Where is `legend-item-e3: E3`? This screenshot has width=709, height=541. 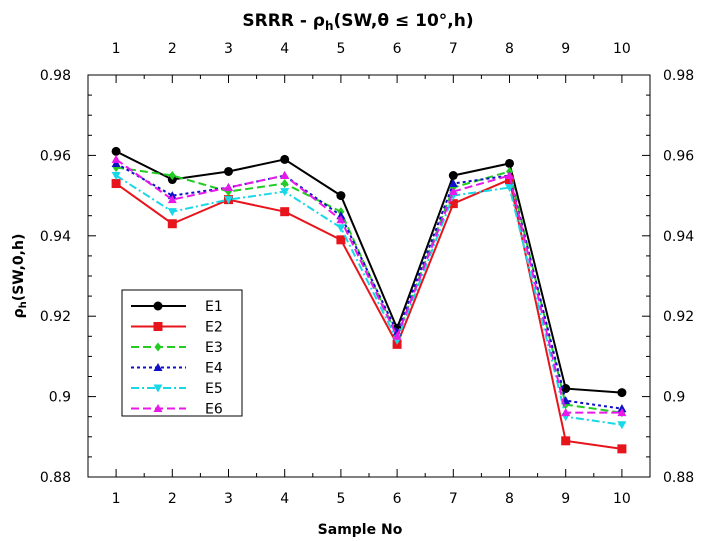
legend-item-e3: E3 is located at coordinates (177, 348).